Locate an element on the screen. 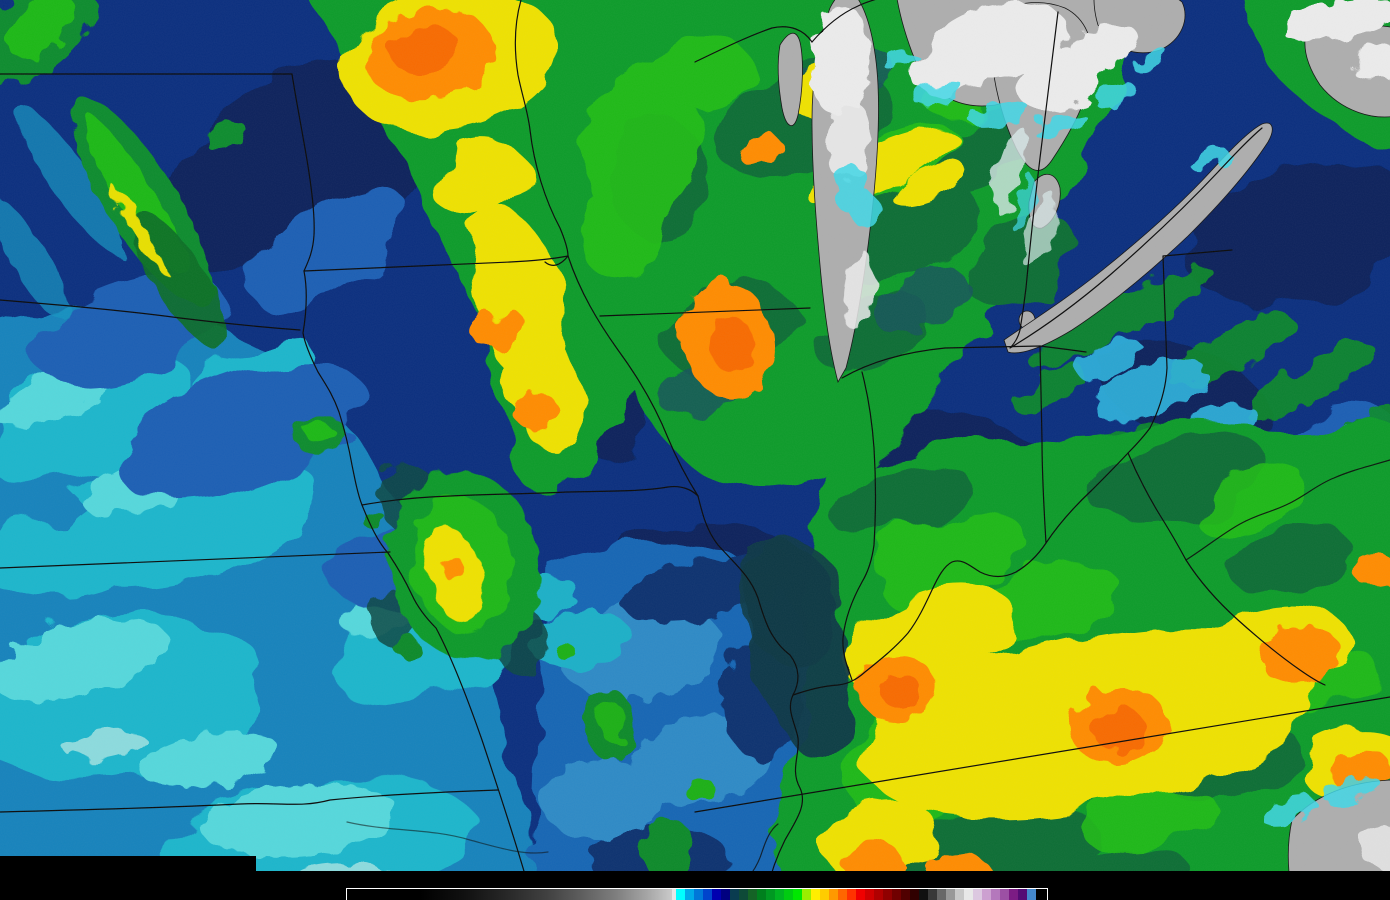 This screenshot has width=1390, height=900. temperature-colorbar is located at coordinates (697, 894).